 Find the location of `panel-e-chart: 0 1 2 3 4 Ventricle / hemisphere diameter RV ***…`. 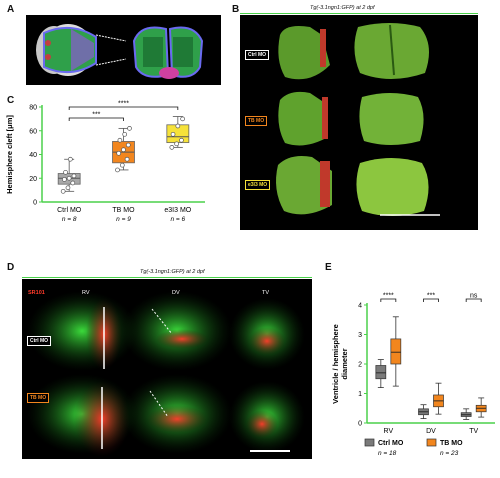

panel-e-chart: 0 1 2 3 4 Ventricle / hemisphere diameter RV ***… is located at coordinates (413, 375).